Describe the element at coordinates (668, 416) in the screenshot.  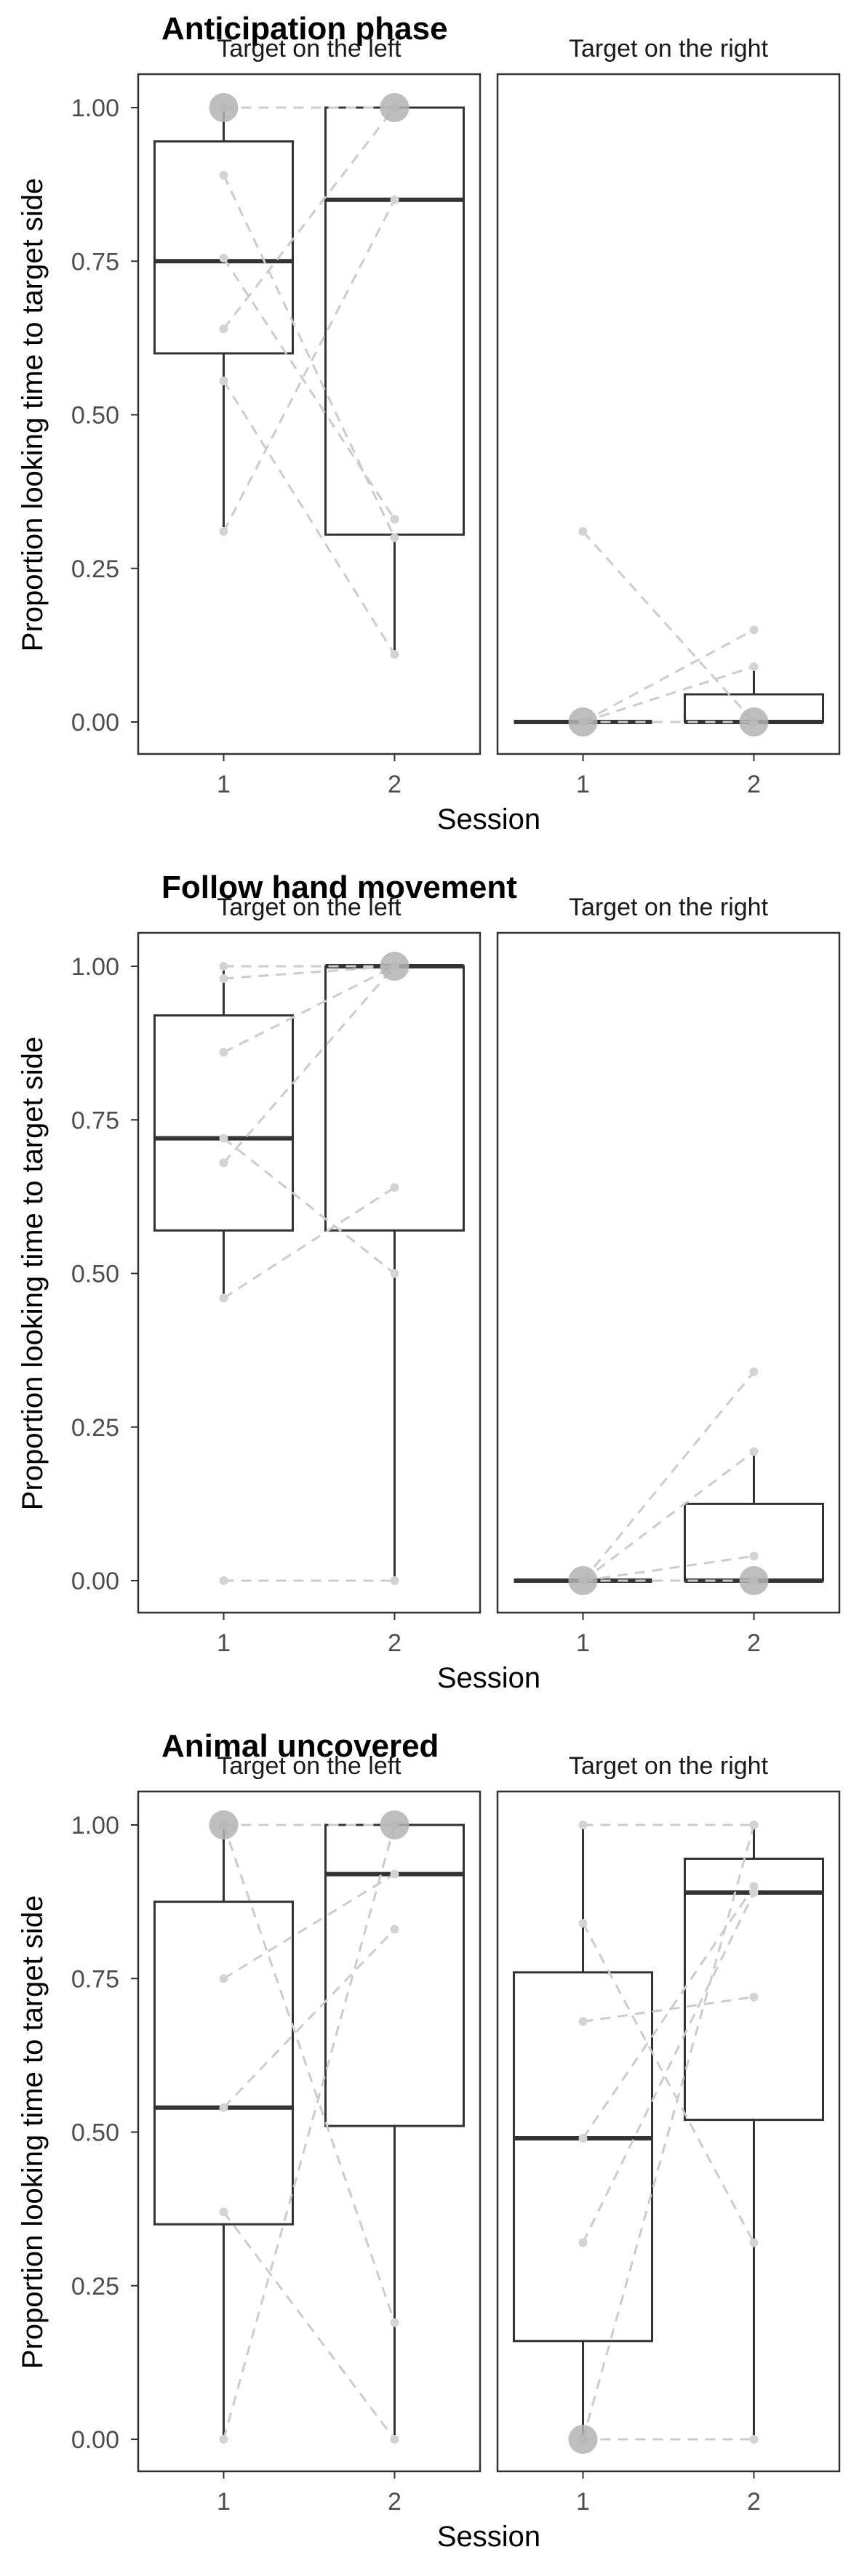
I see `facet-panel-2: Target on the right 1 2` at that location.